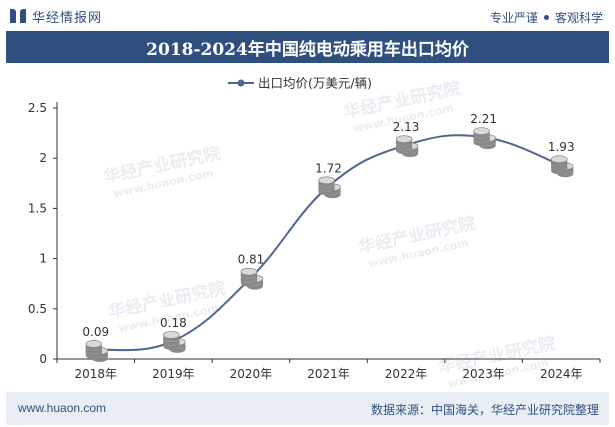  I want to click on x-tick-label: 2022年, so click(406, 374).